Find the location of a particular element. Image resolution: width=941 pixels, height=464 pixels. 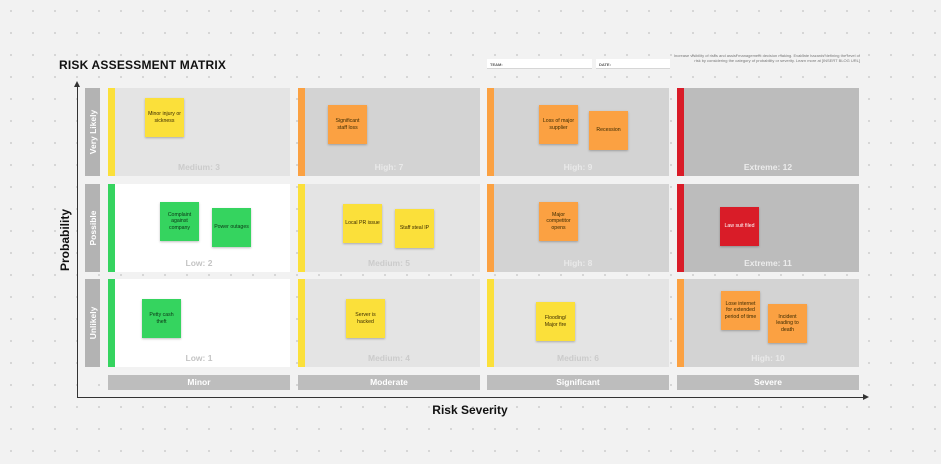

sticky-note-text: Server is hacked is located at coordinates (365, 318).